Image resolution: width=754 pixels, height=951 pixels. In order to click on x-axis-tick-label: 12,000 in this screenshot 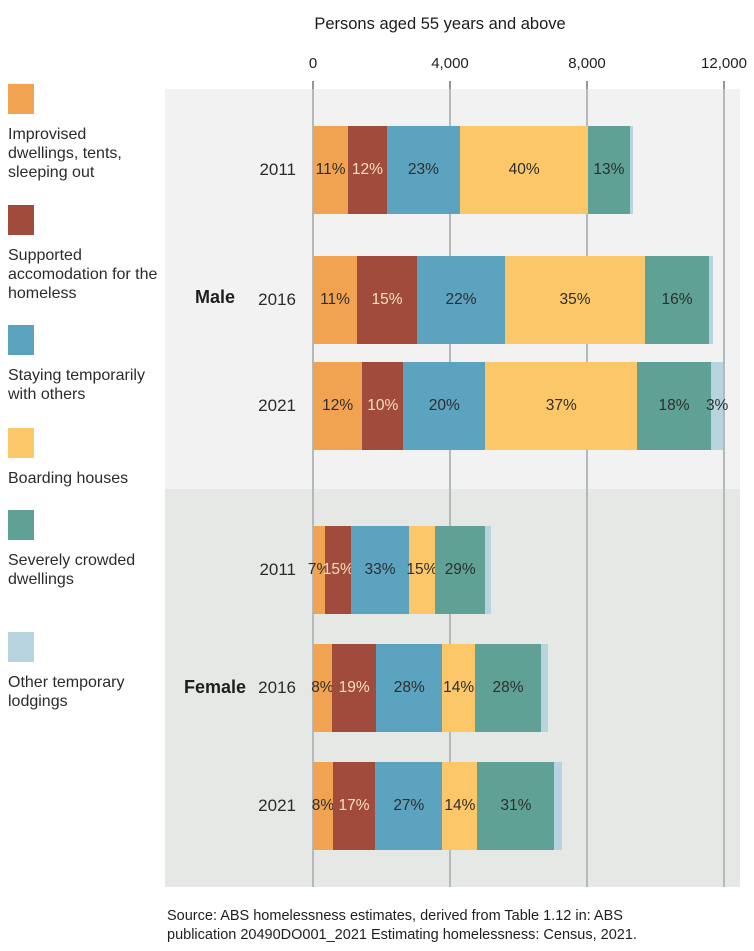, I will do `click(724, 63)`.